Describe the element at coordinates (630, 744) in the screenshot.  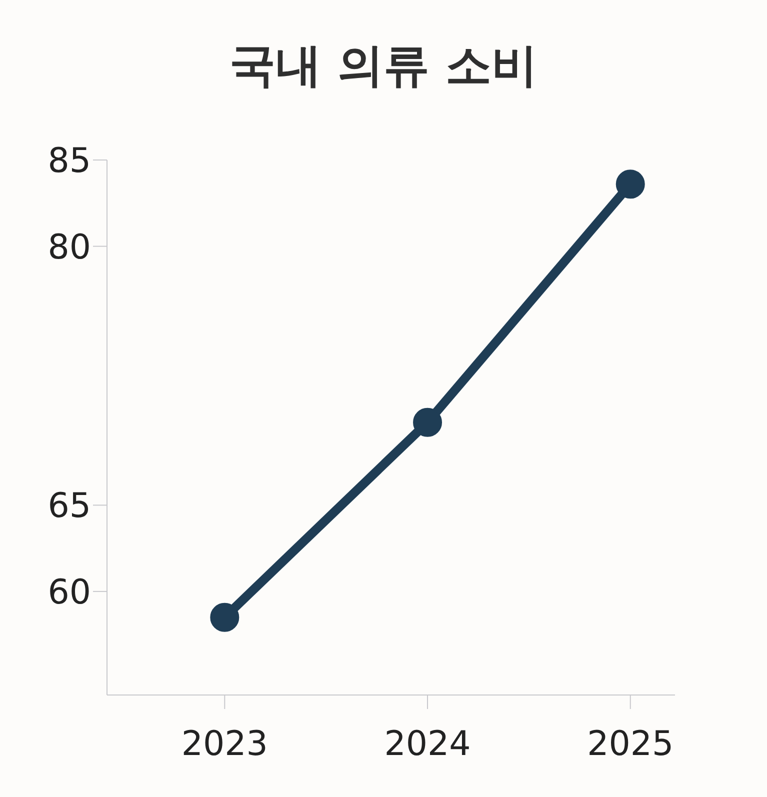
I see `x-tick-label: 2025` at that location.